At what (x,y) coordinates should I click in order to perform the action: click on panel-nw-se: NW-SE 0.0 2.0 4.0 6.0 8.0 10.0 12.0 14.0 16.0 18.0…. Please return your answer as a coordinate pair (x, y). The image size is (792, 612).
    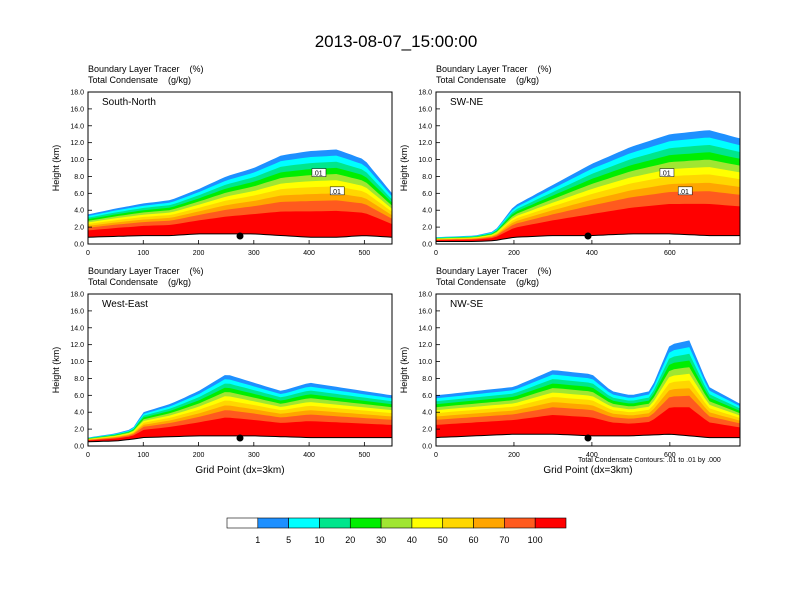
    Looking at the image, I should click on (570, 384).